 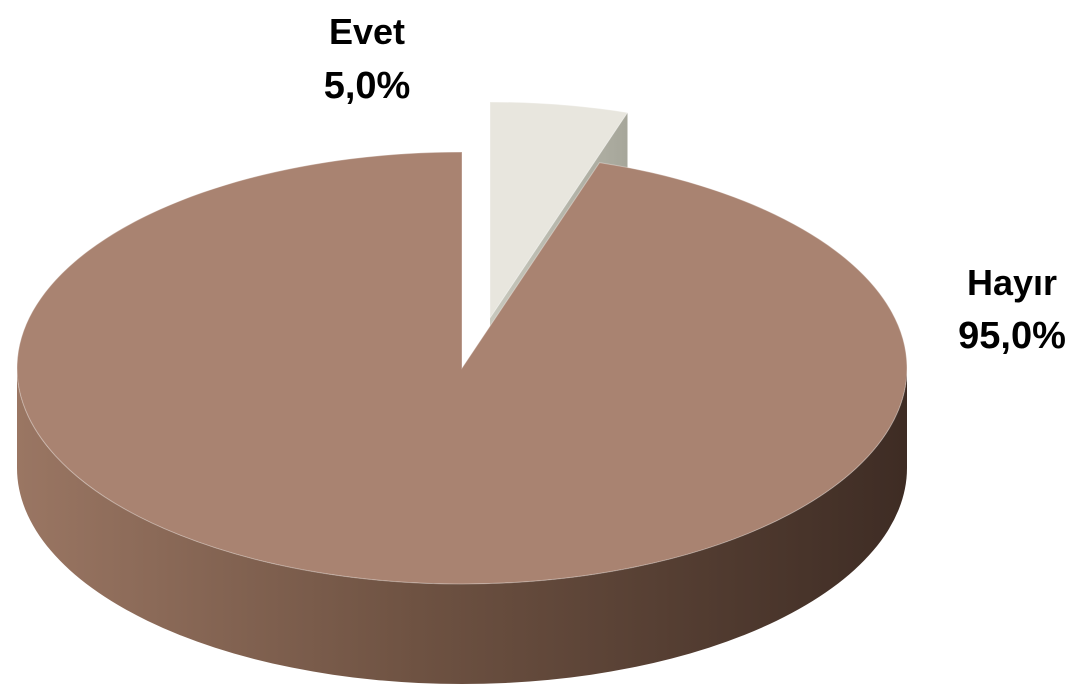 I want to click on slice-label-hayir: Hayır, so click(x=1012, y=282).